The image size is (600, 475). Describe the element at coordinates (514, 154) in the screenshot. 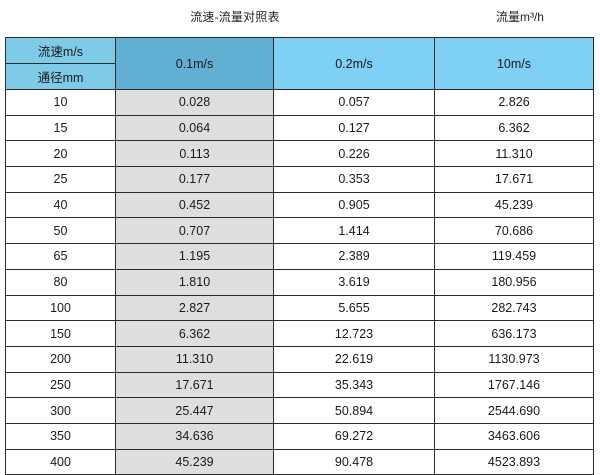

I see `cell-flow-10m/s: 11.310` at that location.